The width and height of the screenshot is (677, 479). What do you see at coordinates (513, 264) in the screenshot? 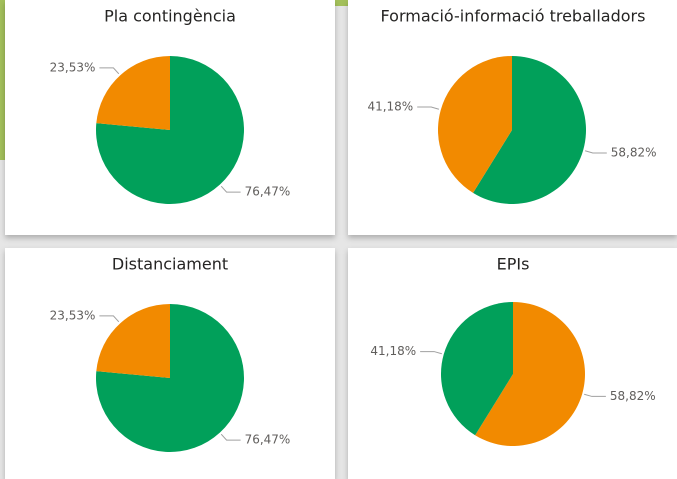
I see `chart-title: EPIs` at bounding box center [513, 264].